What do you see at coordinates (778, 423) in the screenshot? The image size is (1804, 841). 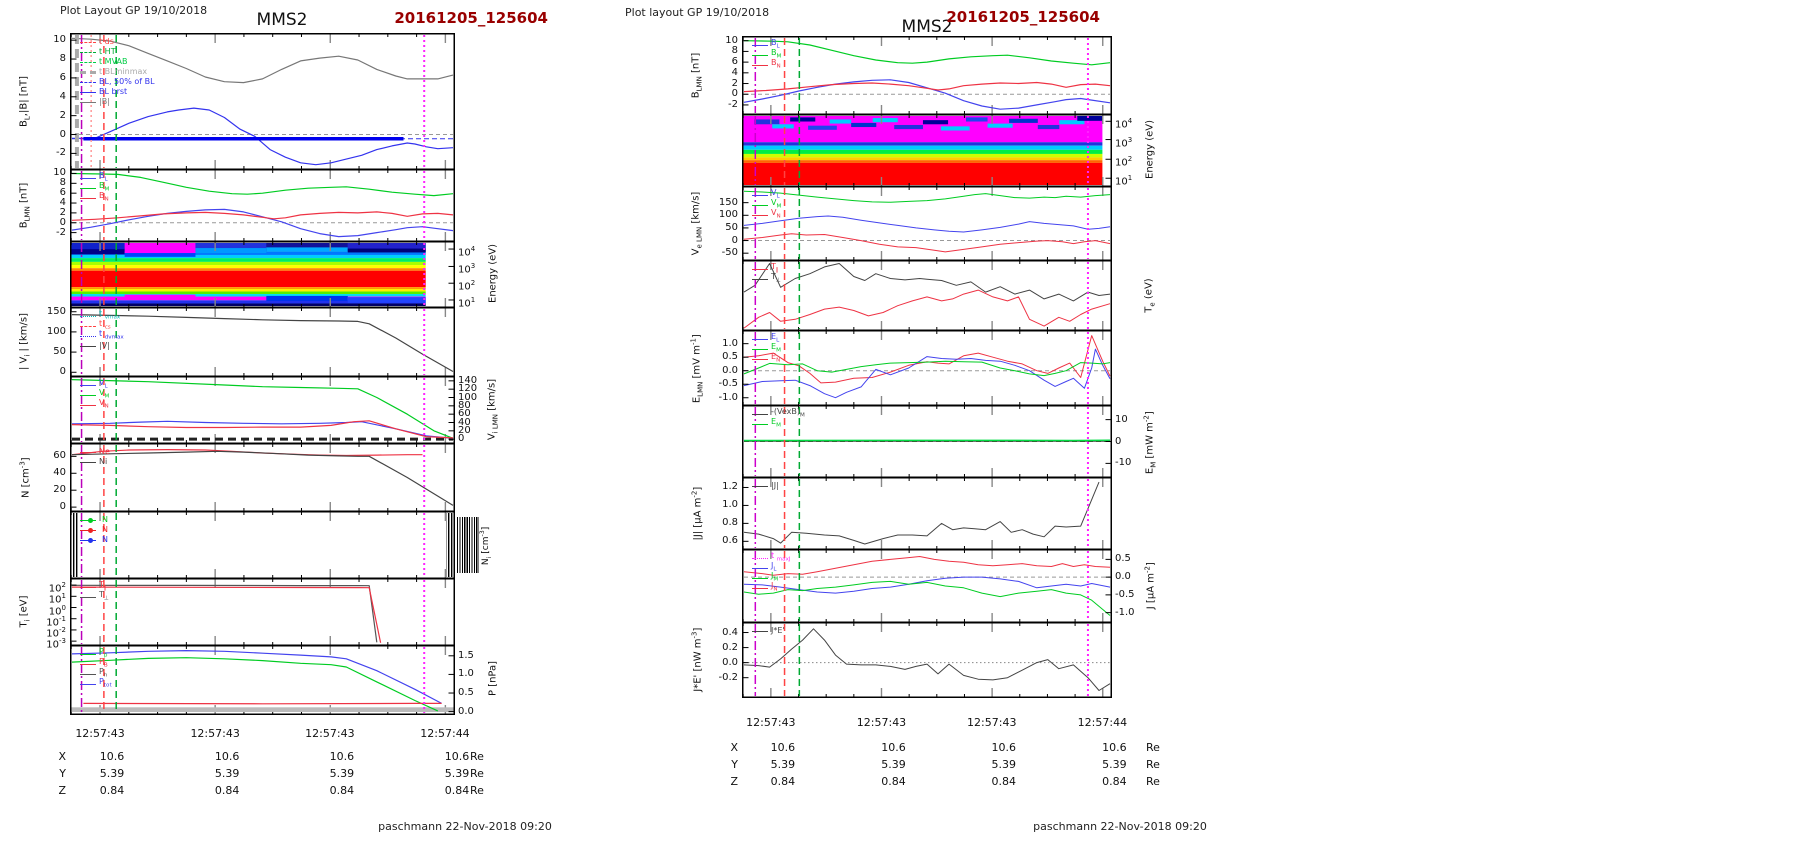 I see `legend-entry: EM` at bounding box center [778, 423].